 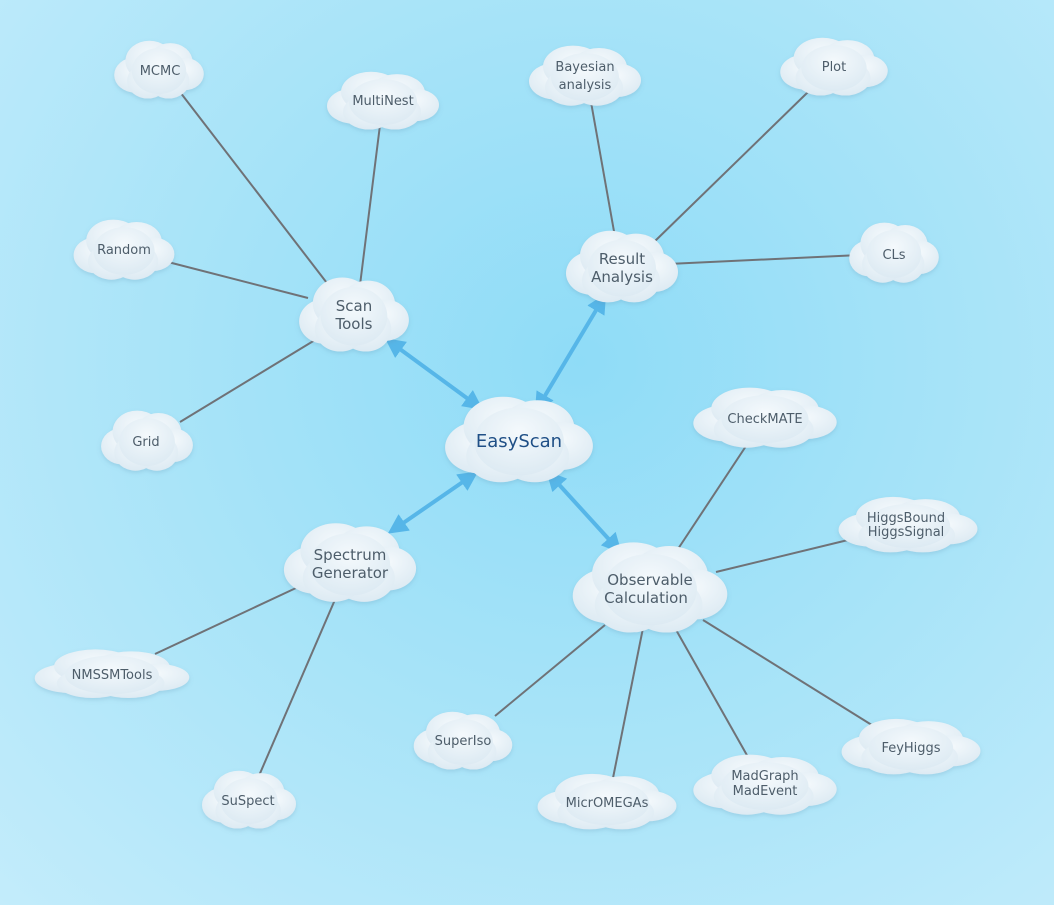 What do you see at coordinates (550, 670) in the screenshot?
I see `edge-observable-superiso` at bounding box center [550, 670].